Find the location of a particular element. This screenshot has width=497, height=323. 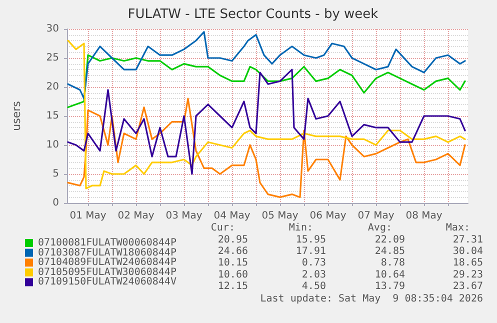

text: 23.67 is located at coordinates (467, 286).